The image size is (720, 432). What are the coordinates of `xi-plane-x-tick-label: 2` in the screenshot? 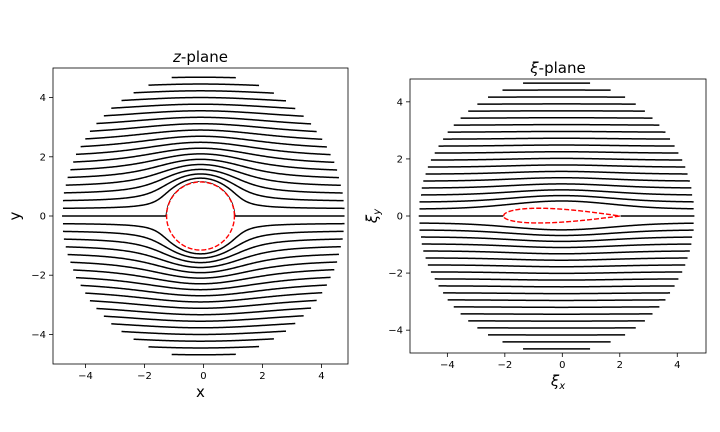 It's located at (620, 365).